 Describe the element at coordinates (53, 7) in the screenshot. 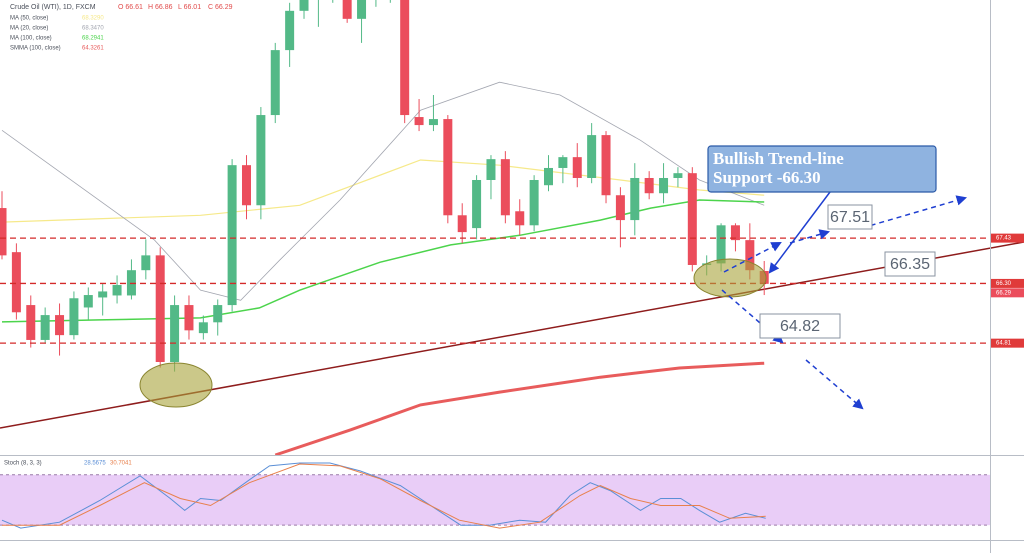

I see `chart-title: Crude Oil (WTI), 1D, FXCM` at that location.